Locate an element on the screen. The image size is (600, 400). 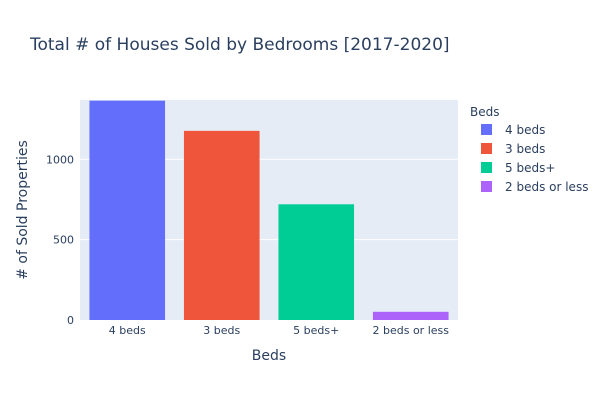
legend-entry: 5 beds+ is located at coordinates (530, 168).